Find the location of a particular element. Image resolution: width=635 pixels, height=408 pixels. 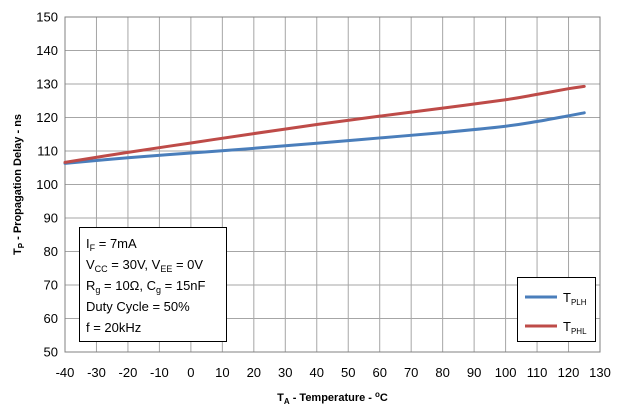

y-tick-label: 140 is located at coordinates (47, 50).